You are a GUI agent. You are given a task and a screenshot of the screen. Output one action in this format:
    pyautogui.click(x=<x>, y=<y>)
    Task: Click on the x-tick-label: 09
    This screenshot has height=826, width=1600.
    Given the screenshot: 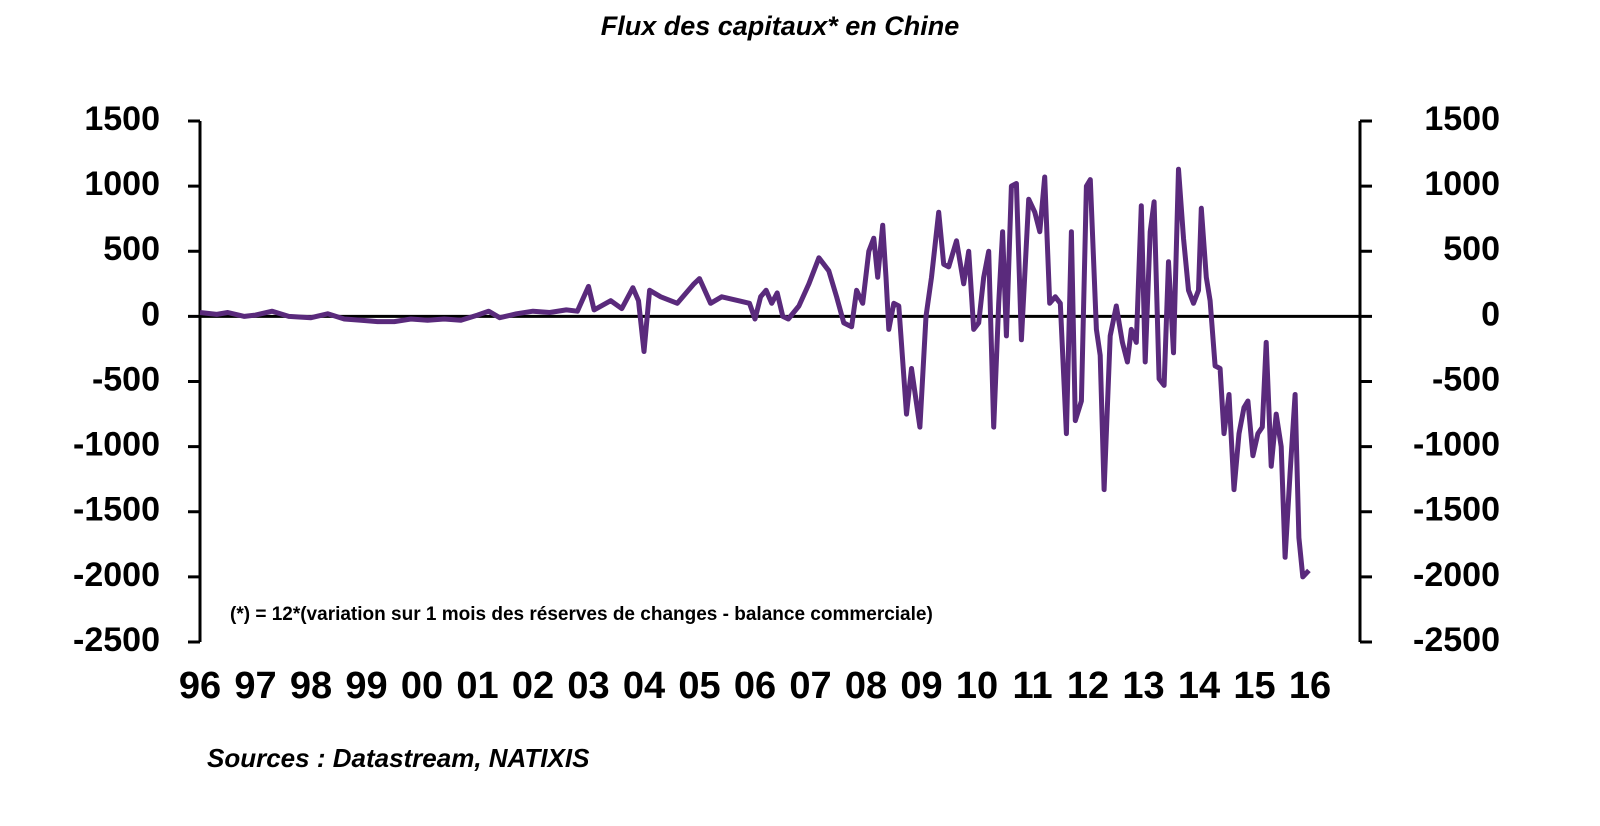 What is the action you would take?
    pyautogui.click(x=921, y=686)
    